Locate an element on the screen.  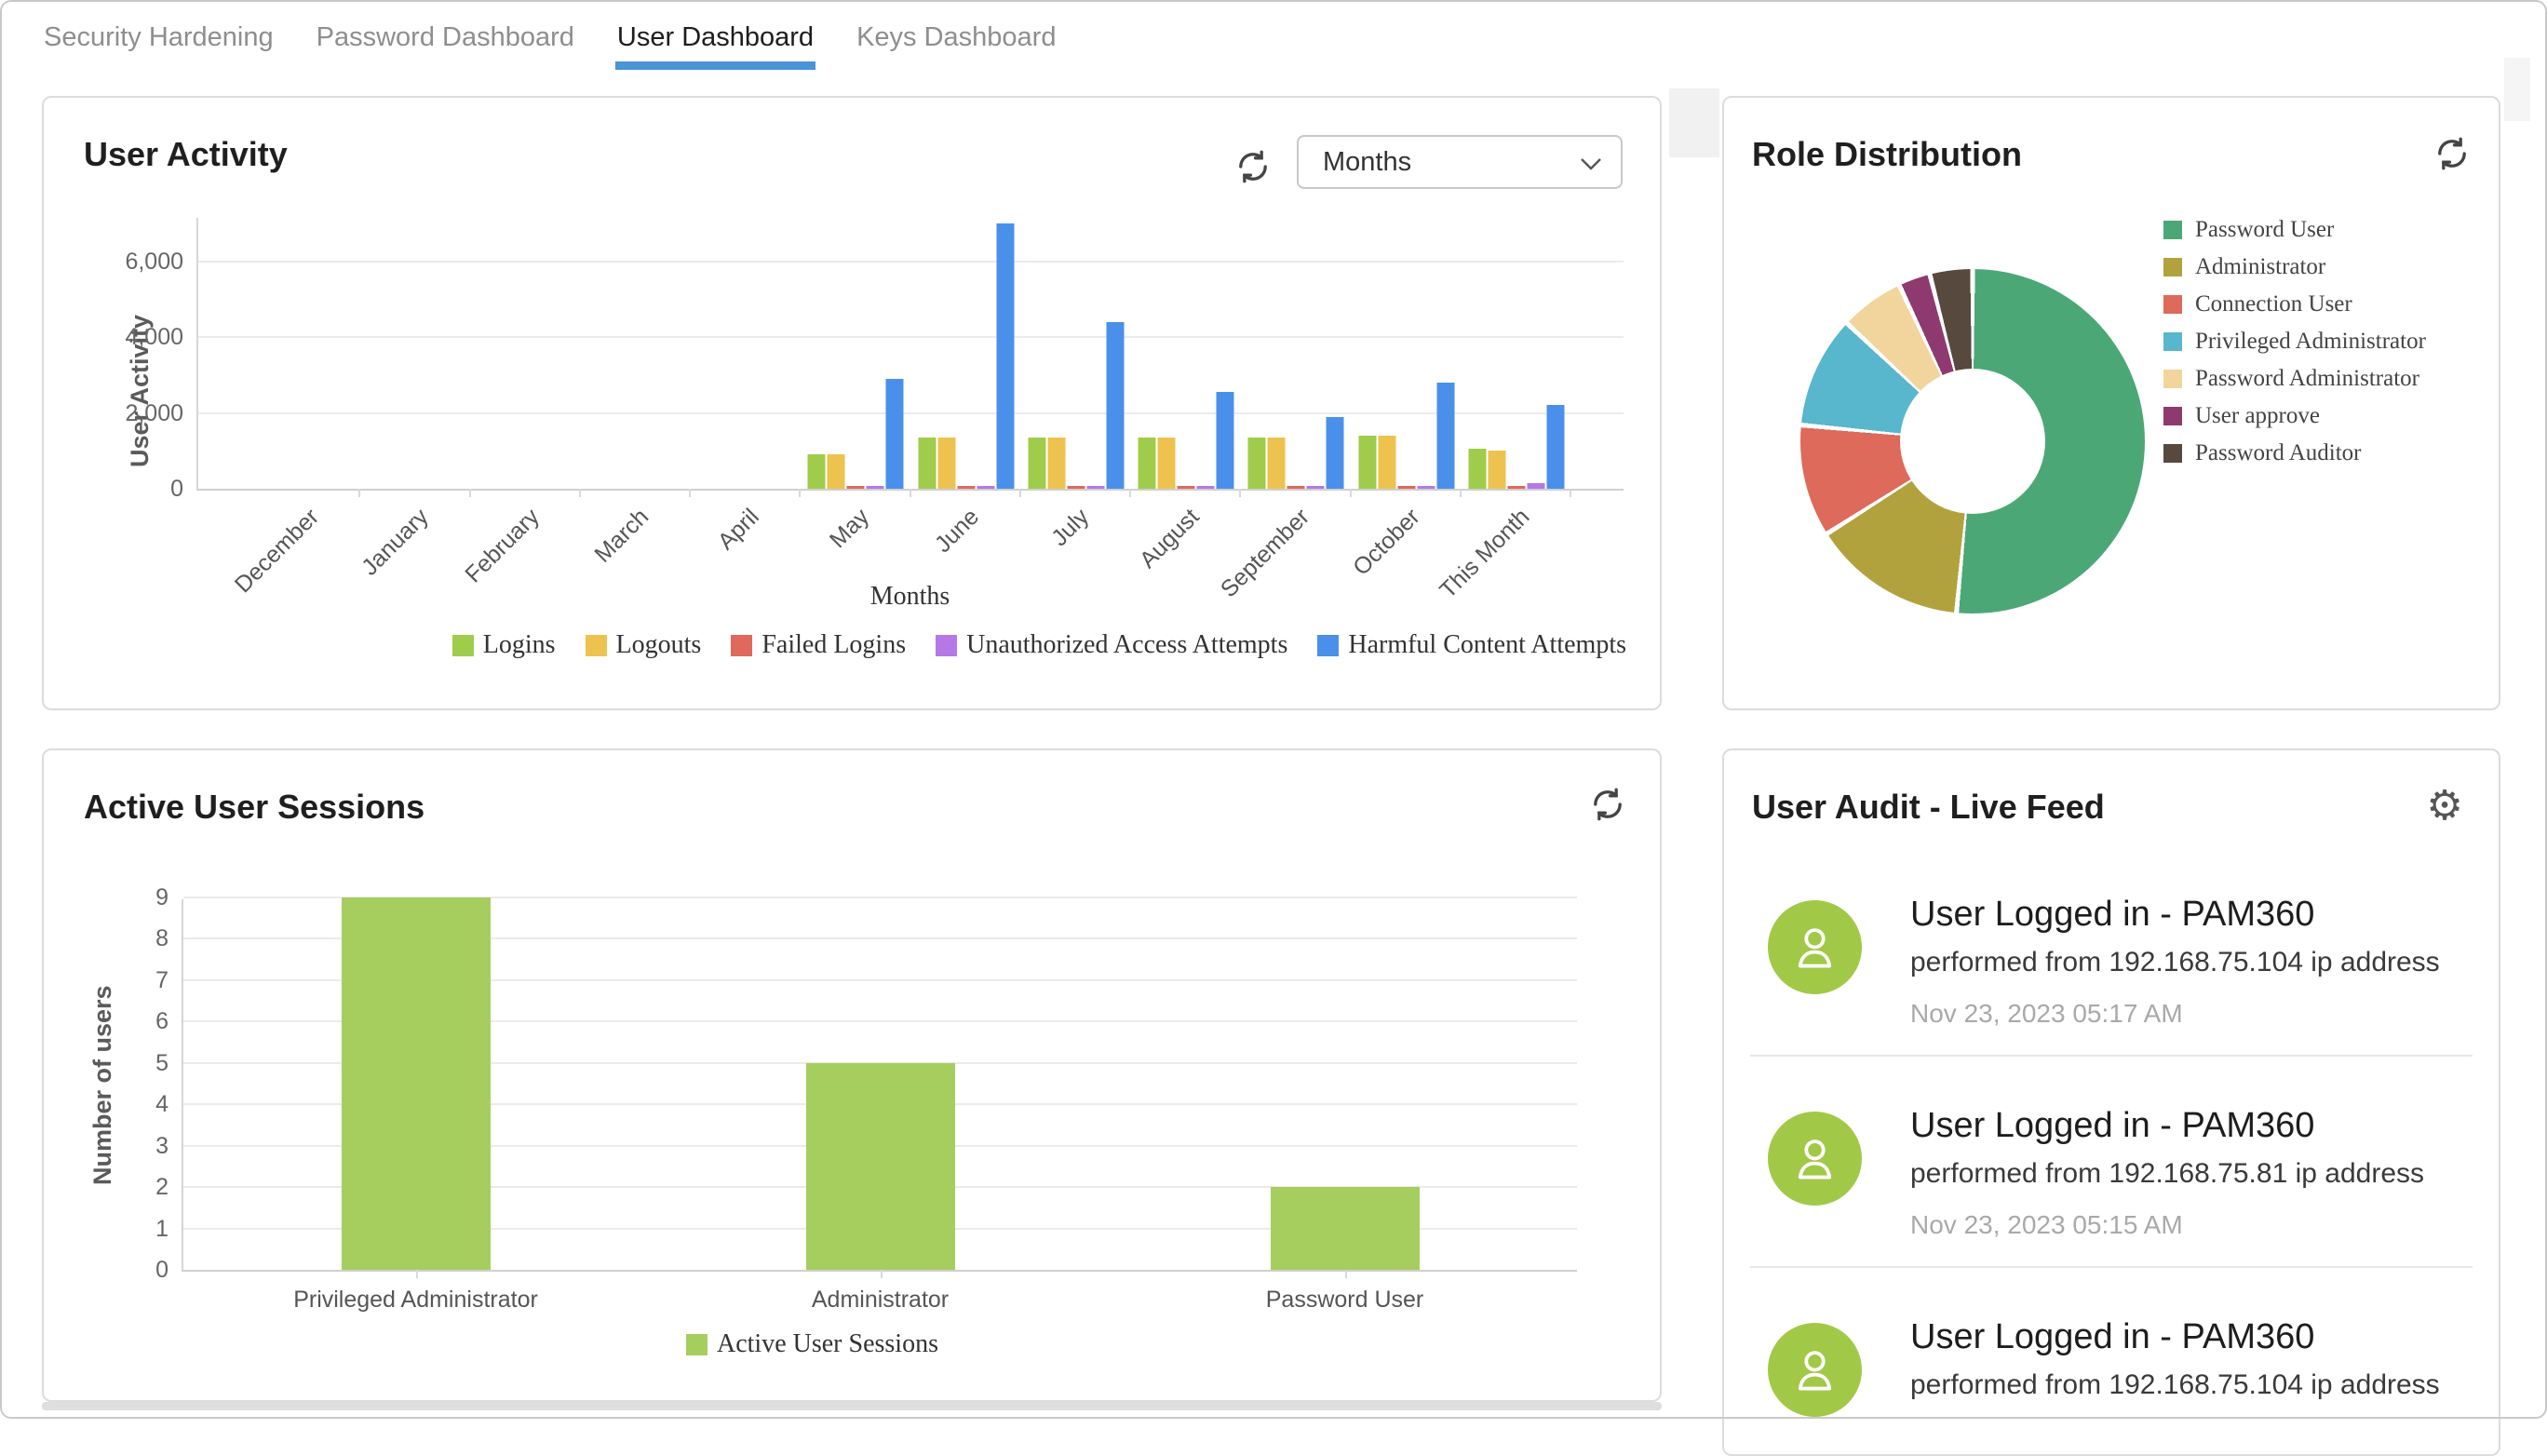
active-user-sessions-title: Active User Sessions is located at coordinates (255, 807).